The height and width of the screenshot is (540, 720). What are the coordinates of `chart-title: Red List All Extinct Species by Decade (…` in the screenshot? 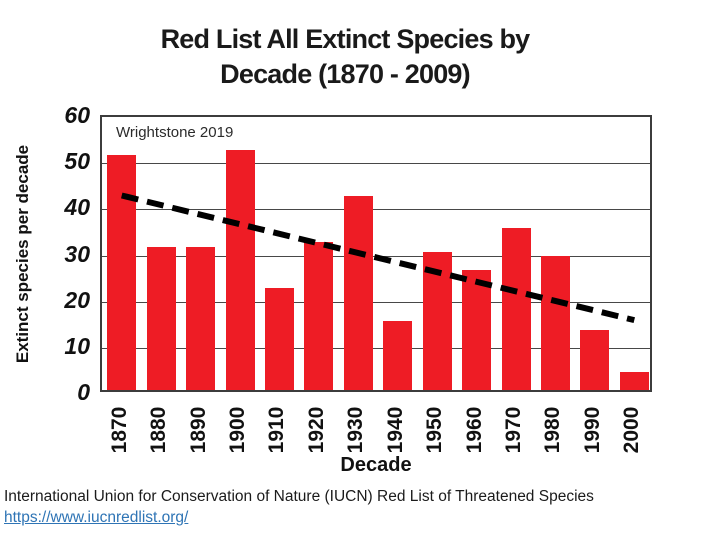 It's located at (345, 57).